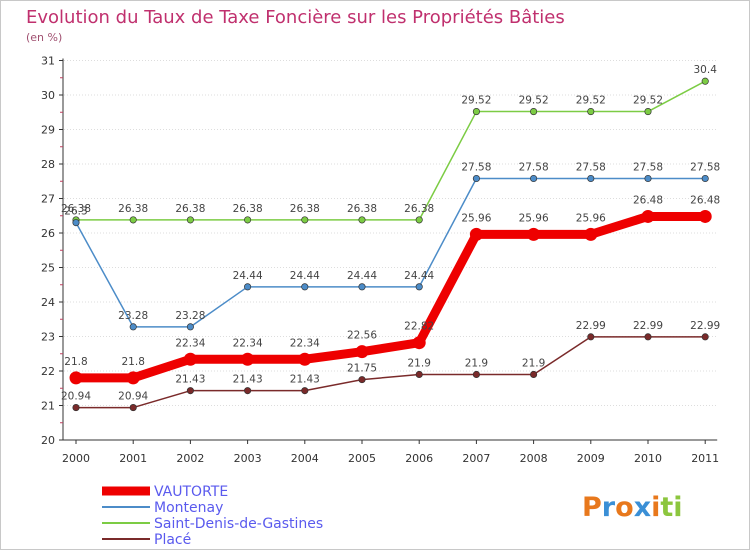 The image size is (750, 550). I want to click on y-tick-label: 21, so click(48, 406).